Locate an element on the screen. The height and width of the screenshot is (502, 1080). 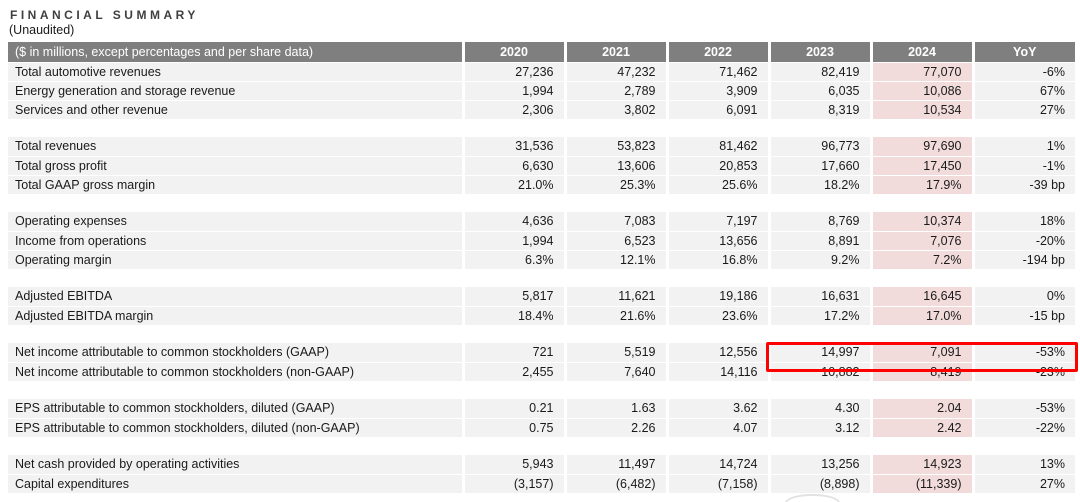
cell-2024: (11,339) is located at coordinates (921, 484).